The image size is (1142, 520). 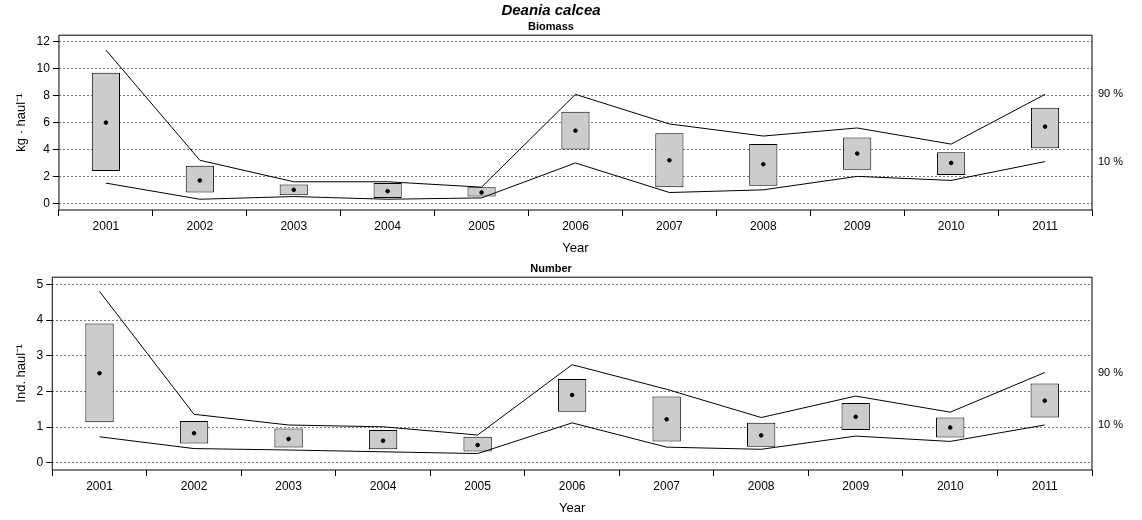 What do you see at coordinates (21, 373) in the screenshot?
I see `y-axis-title: Ind. haul⁻¹` at bounding box center [21, 373].